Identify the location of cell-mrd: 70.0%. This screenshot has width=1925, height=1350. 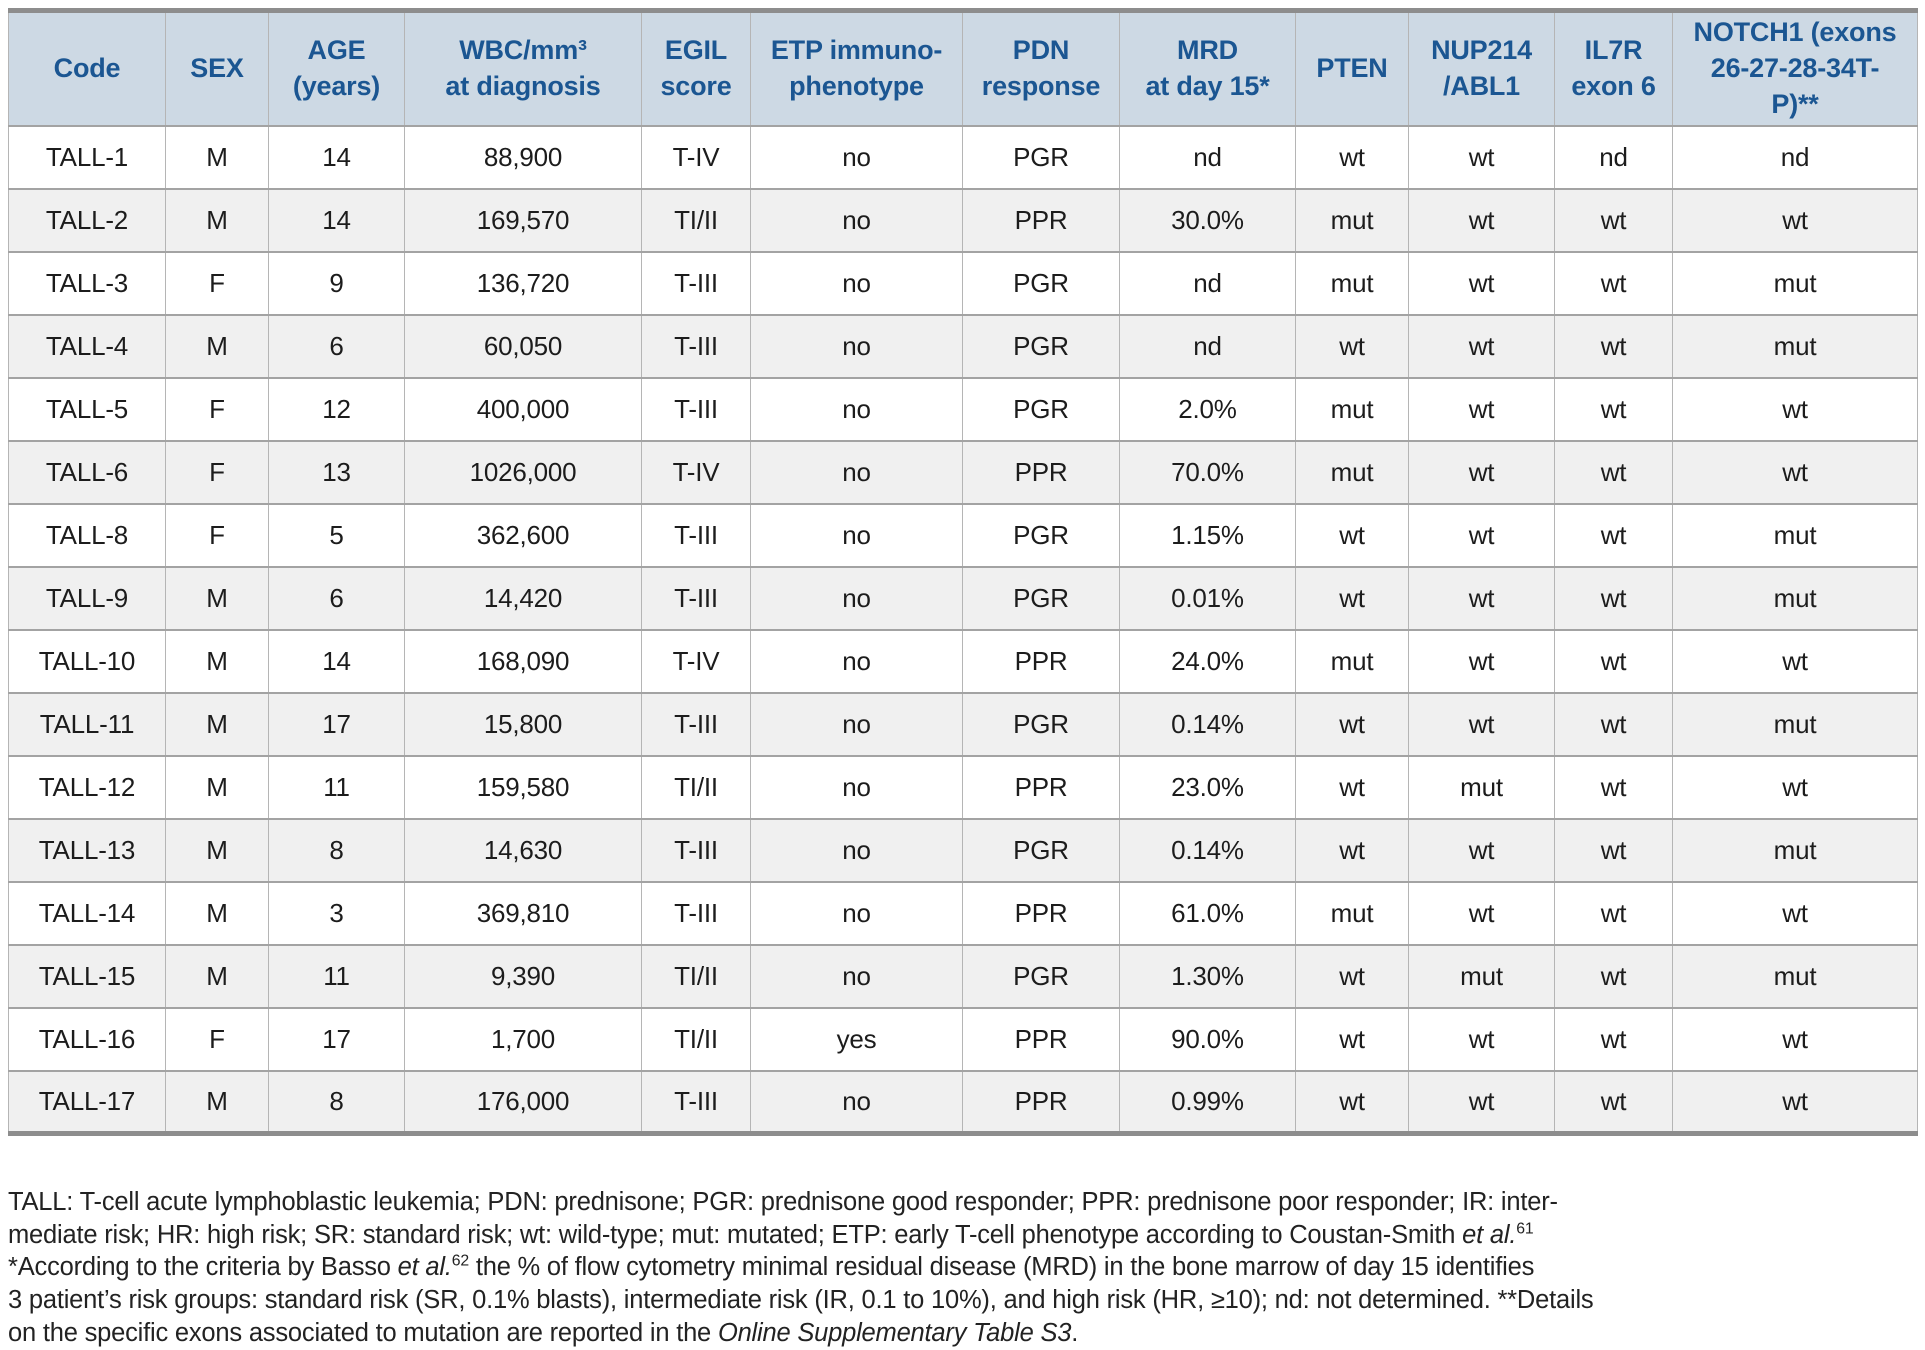
(1207, 471).